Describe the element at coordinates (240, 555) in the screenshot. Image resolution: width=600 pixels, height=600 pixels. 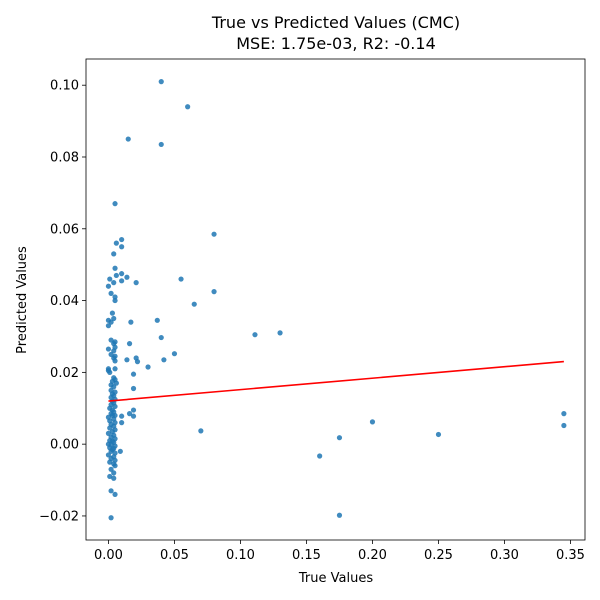
I see `x-tick-label: 0.10` at that location.